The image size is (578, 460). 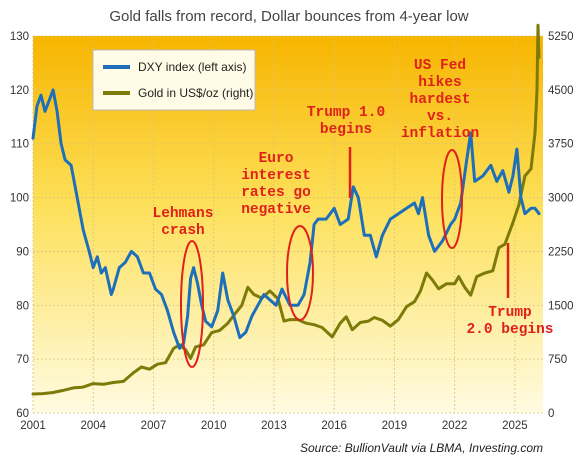 What do you see at coordinates (440, 117) in the screenshot?
I see `annotation-line: vs.` at bounding box center [440, 117].